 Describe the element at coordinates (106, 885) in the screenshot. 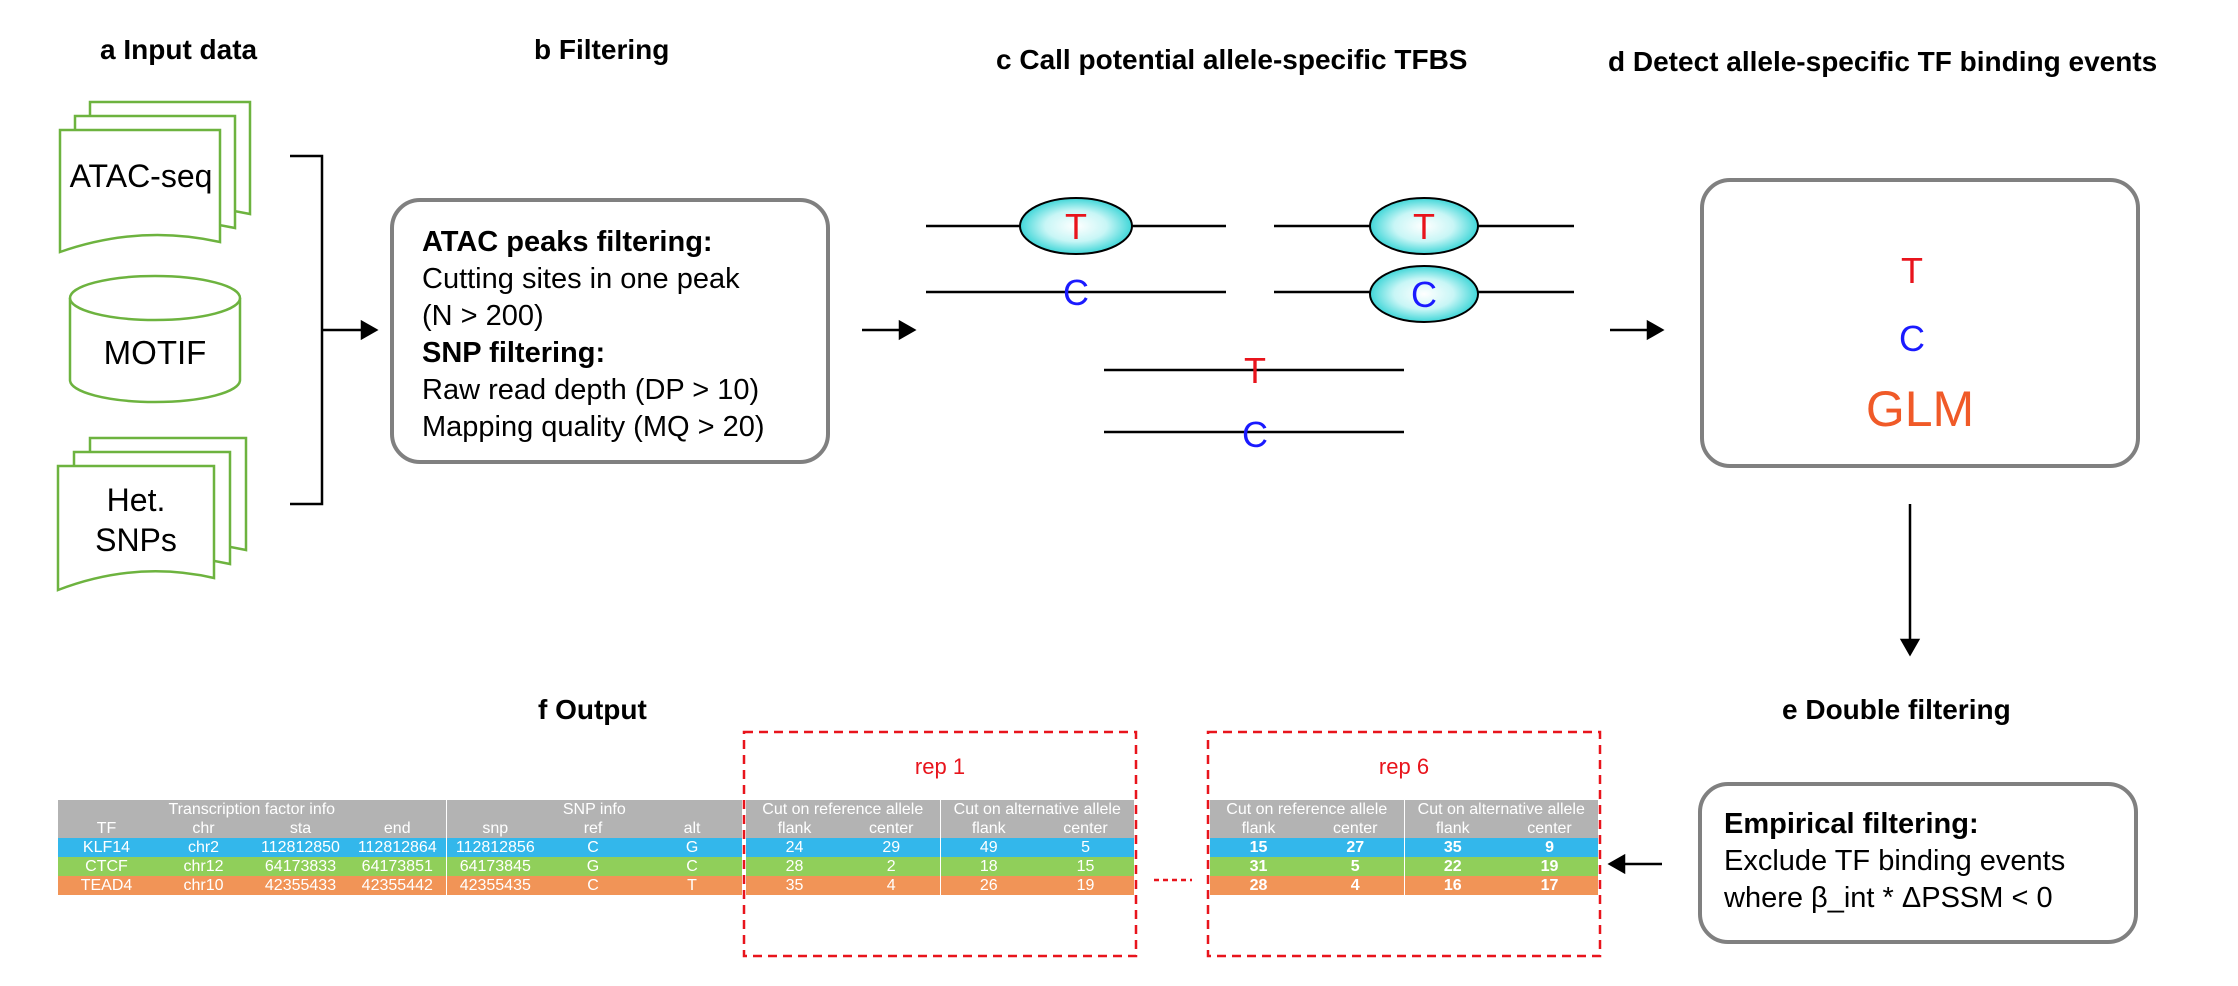

I see `cell: TEAD4` at that location.